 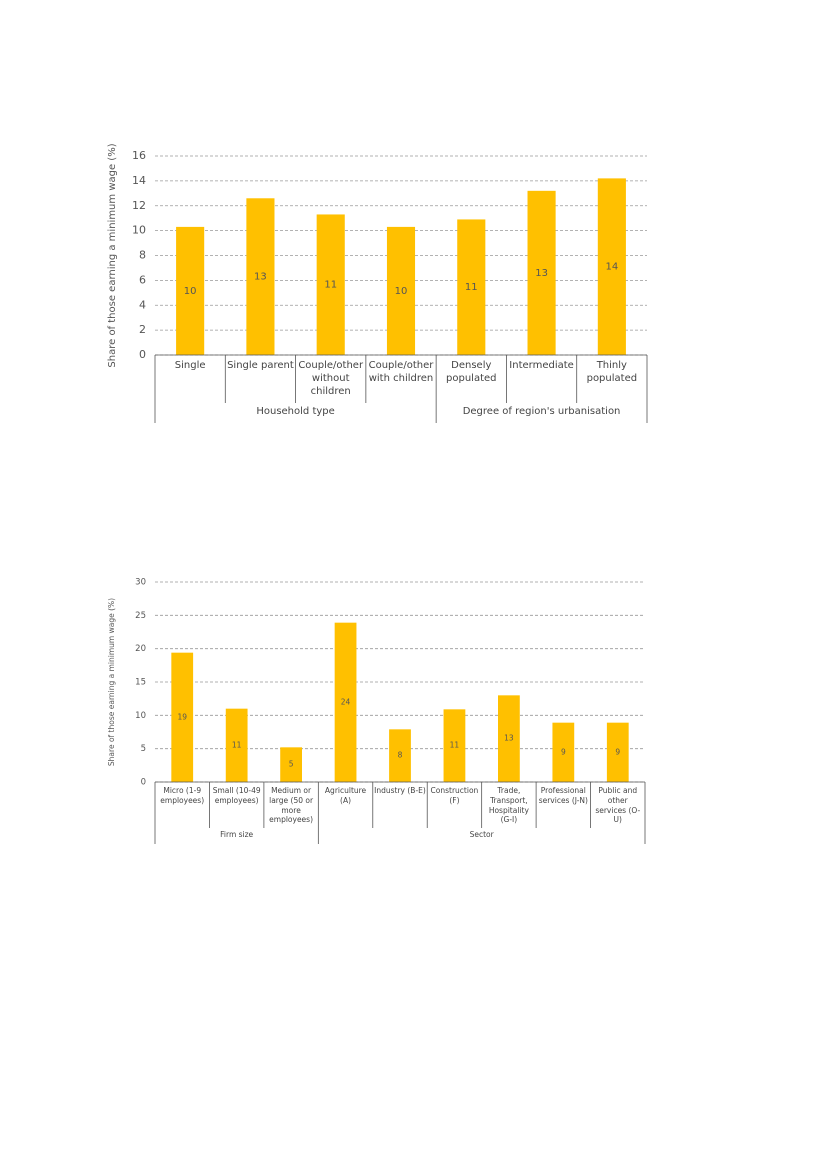 What do you see at coordinates (541, 365) in the screenshot?
I see `x-tick-label: Intermediate` at bounding box center [541, 365].